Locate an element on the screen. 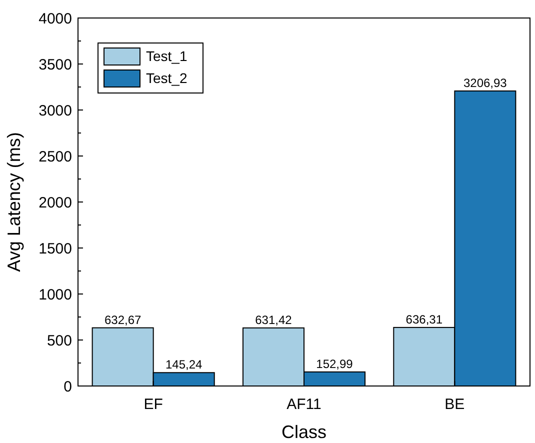  y-tick-label: 0 is located at coordinates (68, 387).